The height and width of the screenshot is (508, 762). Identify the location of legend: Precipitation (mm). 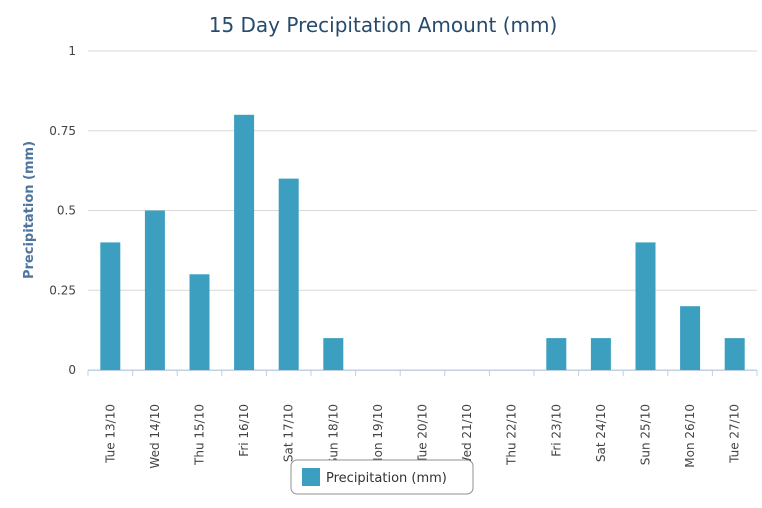
(382, 477).